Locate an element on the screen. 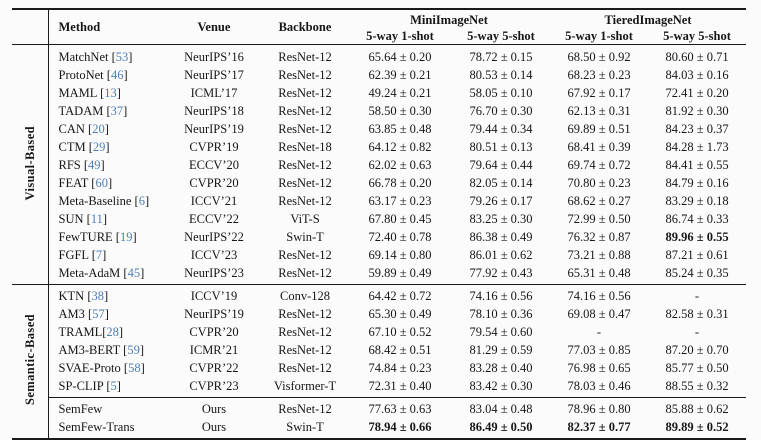 Image resolution: width=761 pixels, height=440 pixels. method-cell: Meta-Baseline [6] is located at coordinates (104, 201).